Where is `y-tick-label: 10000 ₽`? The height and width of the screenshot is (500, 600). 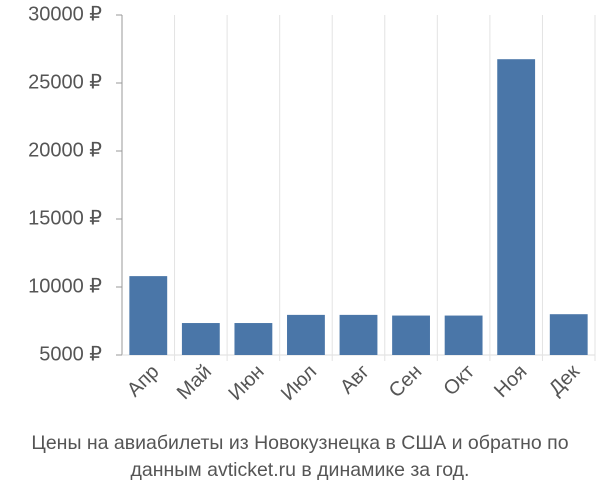
y-tick-label: 10000 ₽ is located at coordinates (65, 286).